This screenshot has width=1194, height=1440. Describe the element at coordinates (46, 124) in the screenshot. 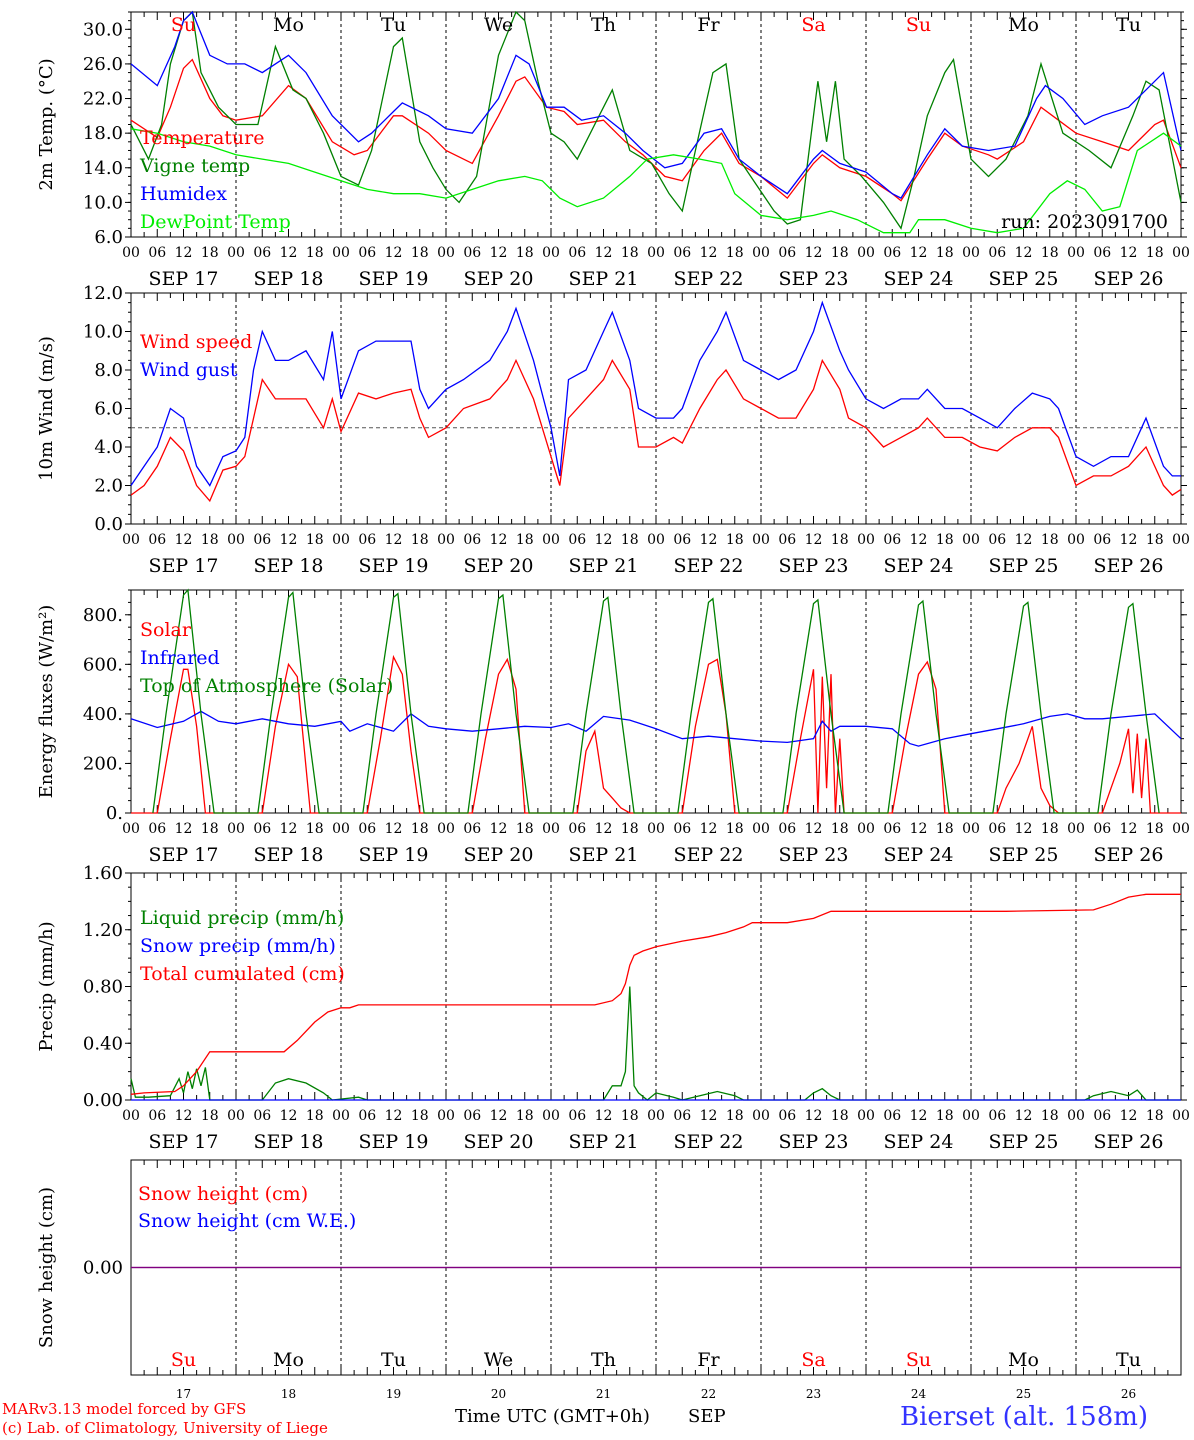

I see `y-axis-label: 2m Temp. (°C)` at that location.